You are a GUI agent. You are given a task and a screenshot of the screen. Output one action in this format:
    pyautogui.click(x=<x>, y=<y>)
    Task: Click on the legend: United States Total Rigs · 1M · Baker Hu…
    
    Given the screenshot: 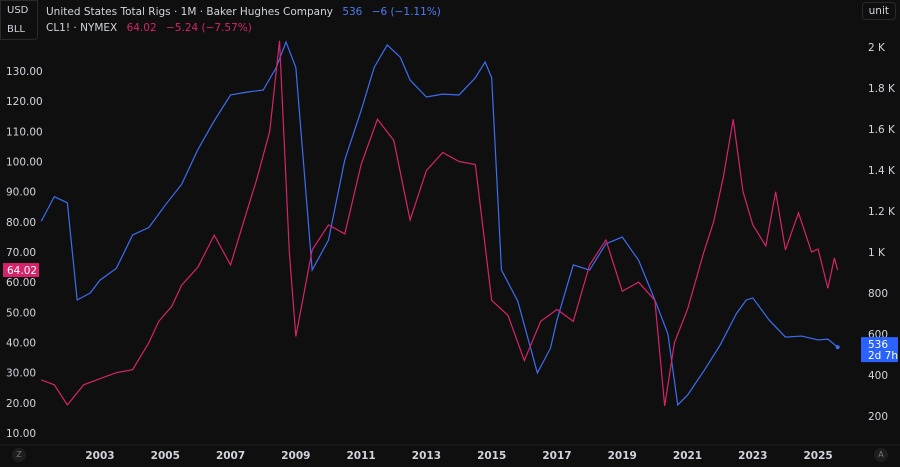 What is the action you would take?
    pyautogui.click(x=243, y=20)
    